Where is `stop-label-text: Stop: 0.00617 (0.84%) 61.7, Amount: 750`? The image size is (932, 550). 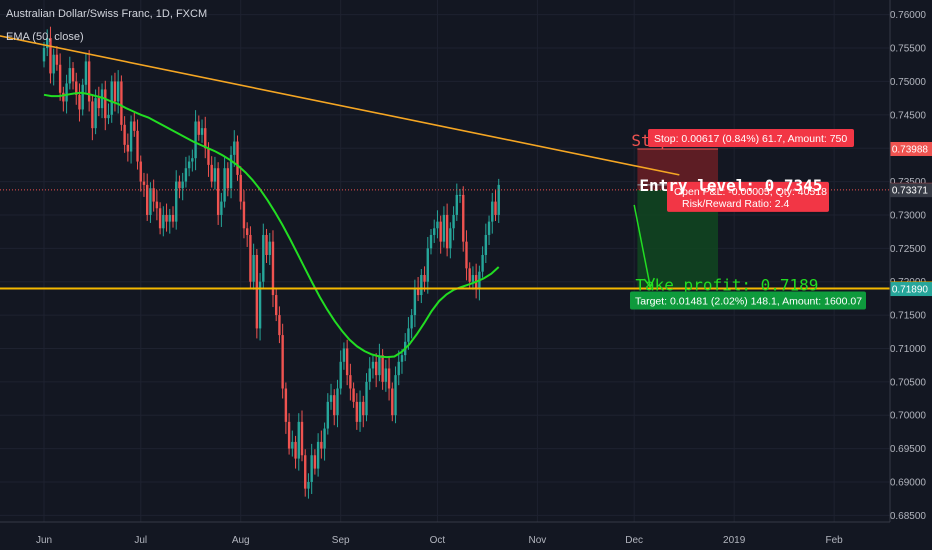
stop-label-text: Stop: 0.00617 (0.84%) 61.7, Amount: 750 is located at coordinates (750, 139).